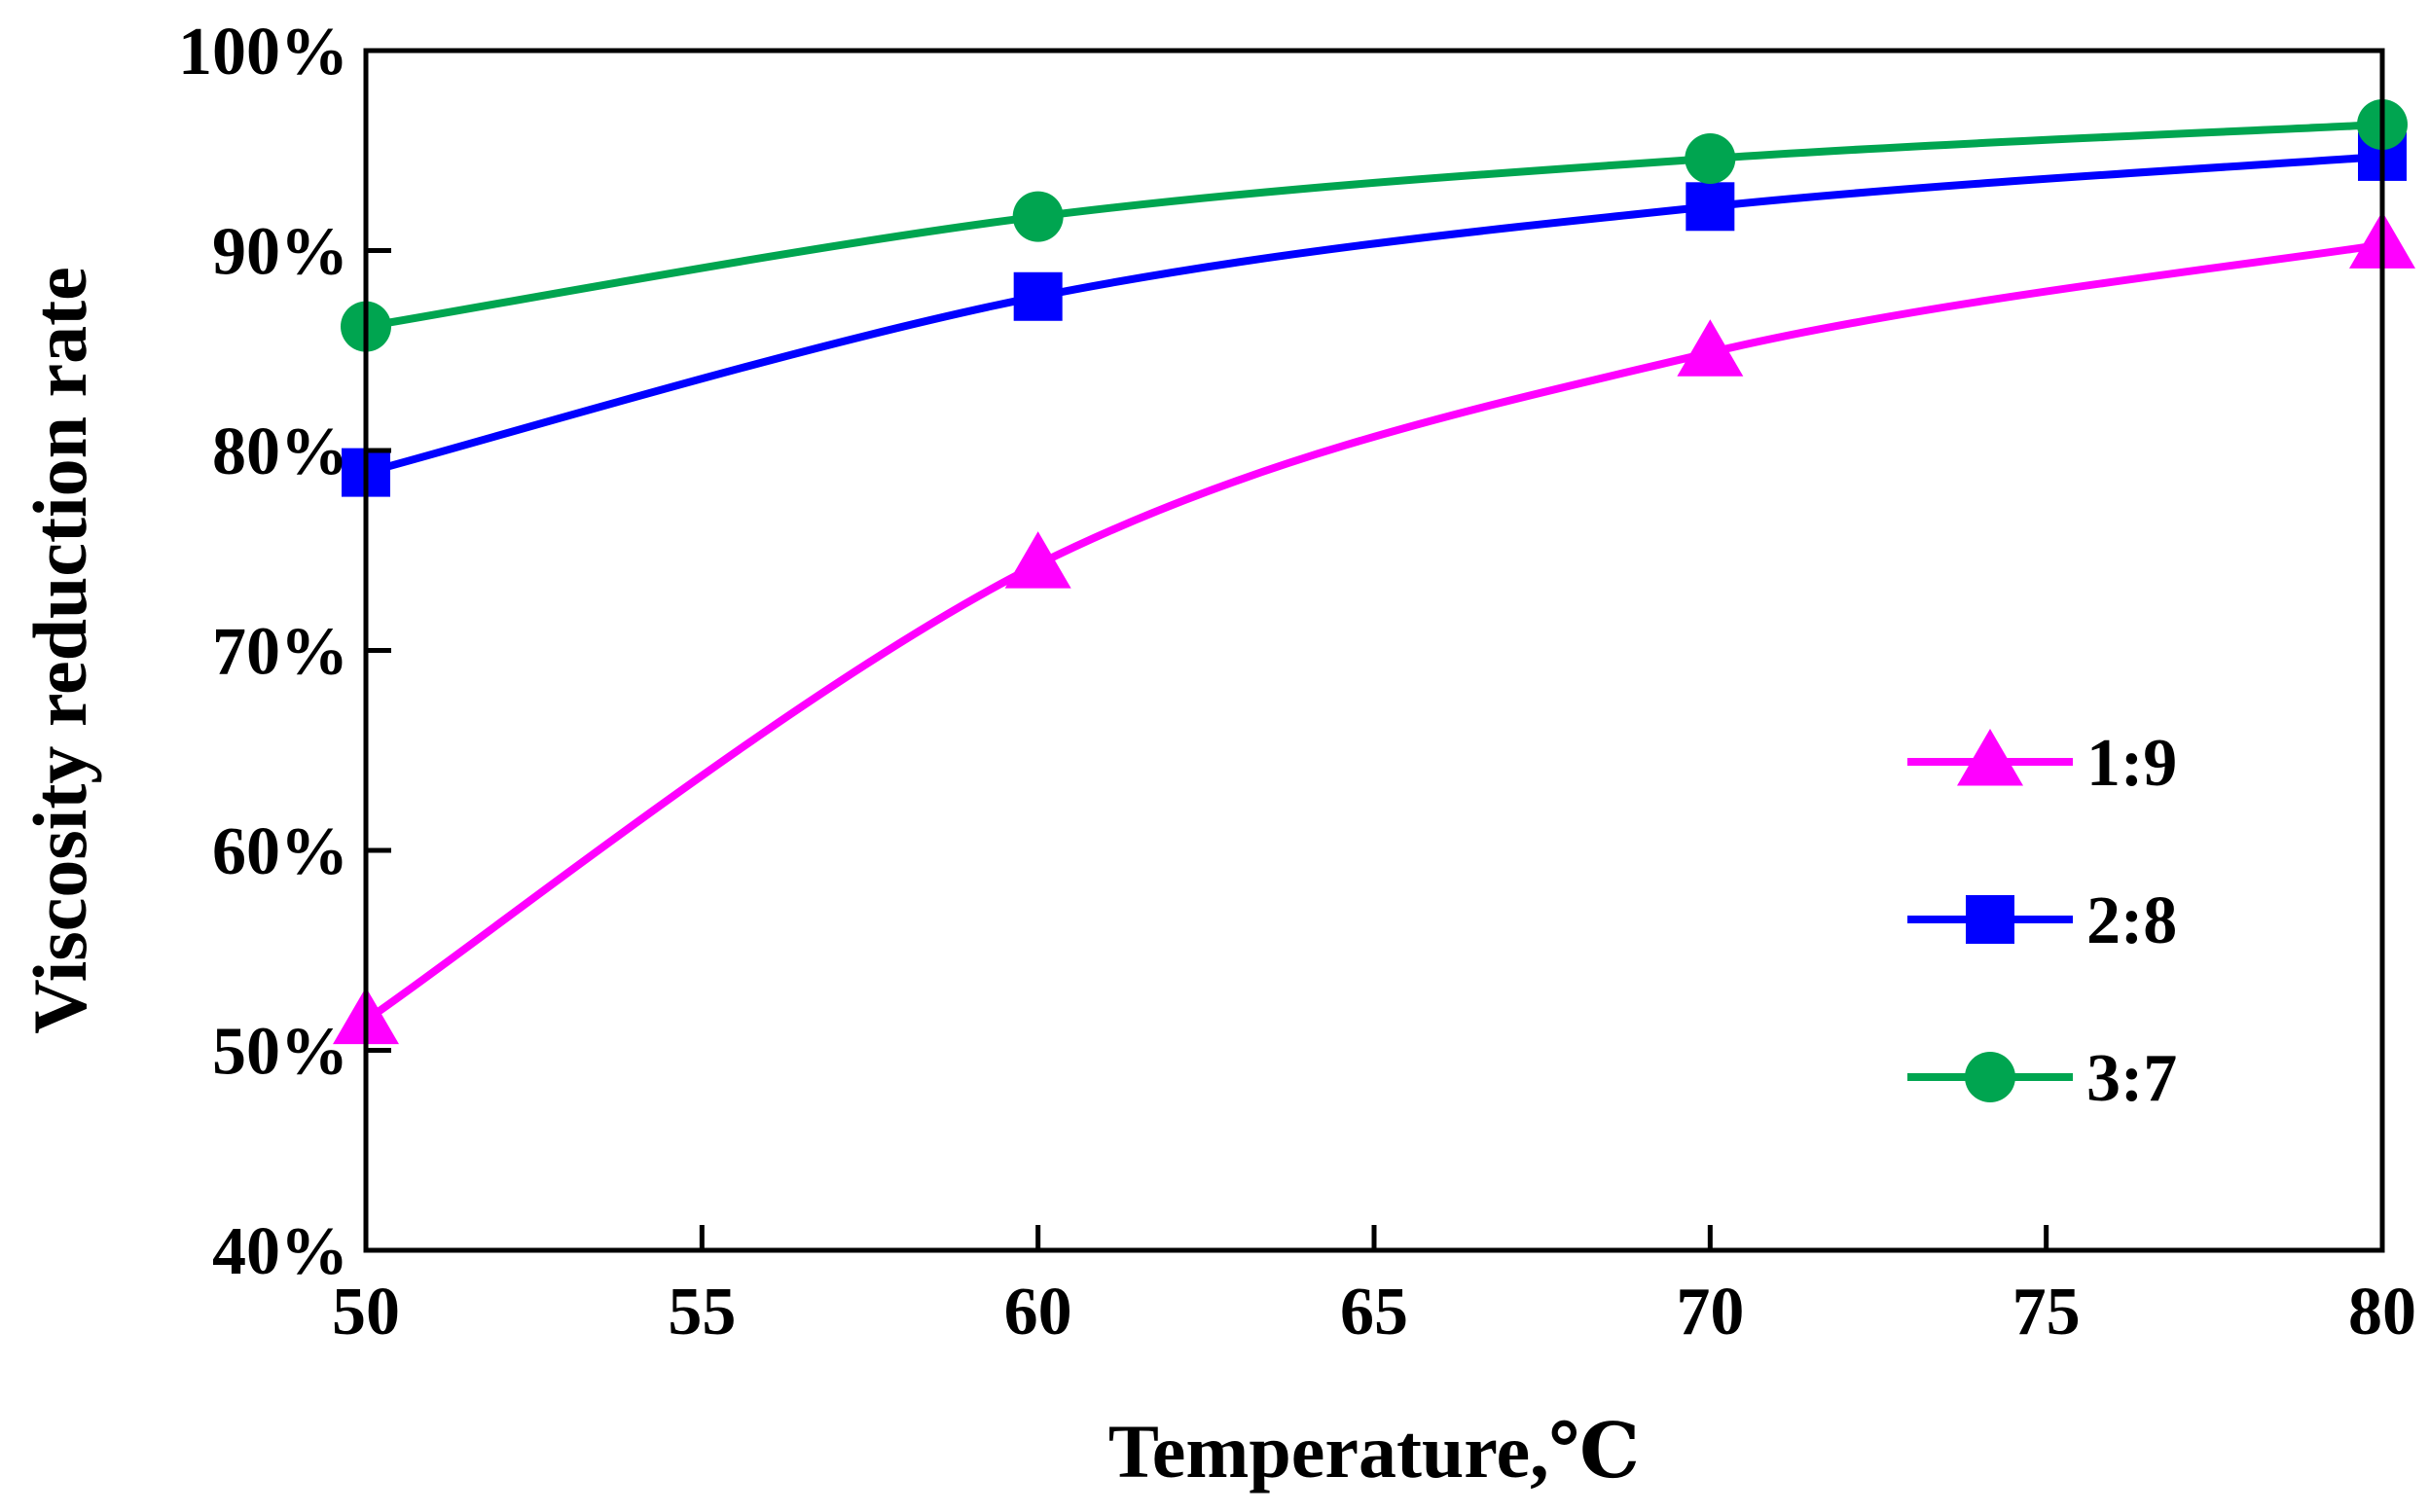  Describe the element at coordinates (2382, 1312) in the screenshot. I see `x-tick-label: 80` at that location.